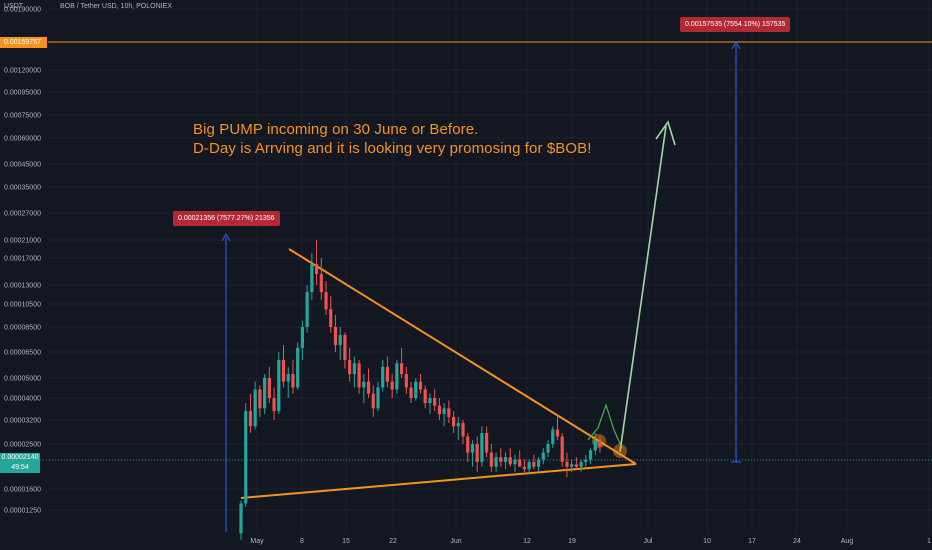  Describe the element at coordinates (620, 451) in the screenshot. I see `breakout-marker` at that location.